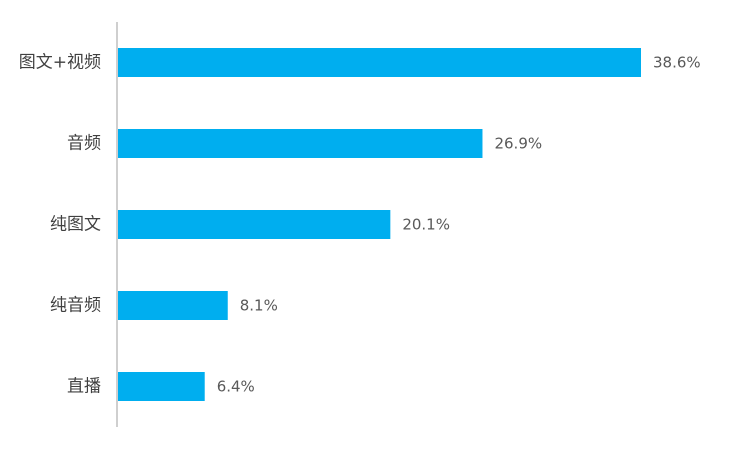 The width and height of the screenshot is (750, 450). Describe the element at coordinates (84, 387) in the screenshot. I see `category-label: 直播` at that location.